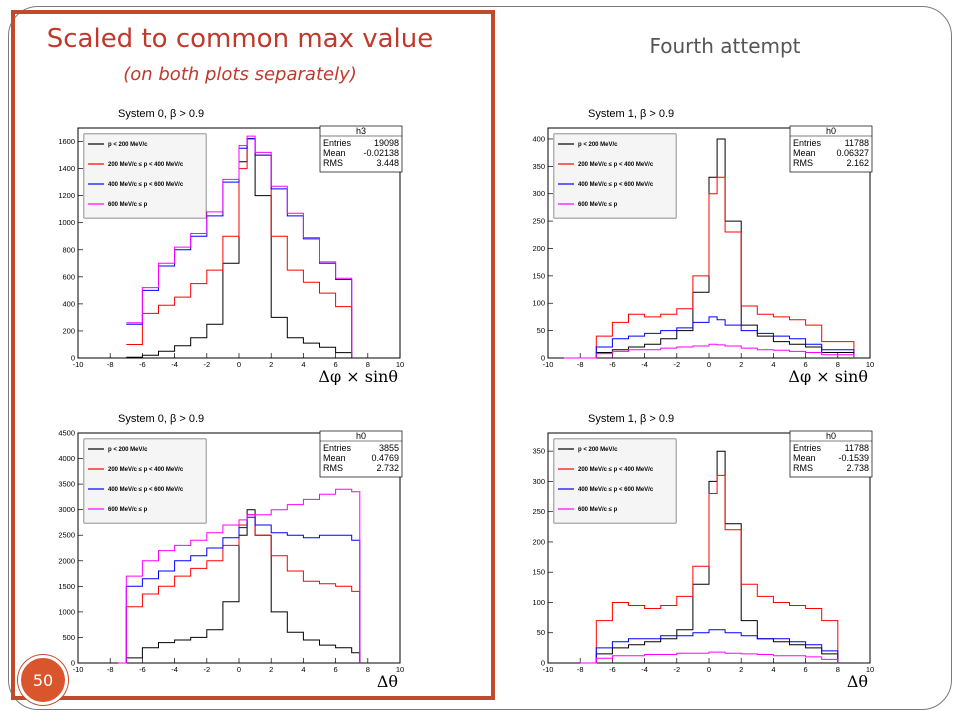  Describe the element at coordinates (161, 114) in the screenshot. I see `chart-title: System 0, β > 0.9` at that location.